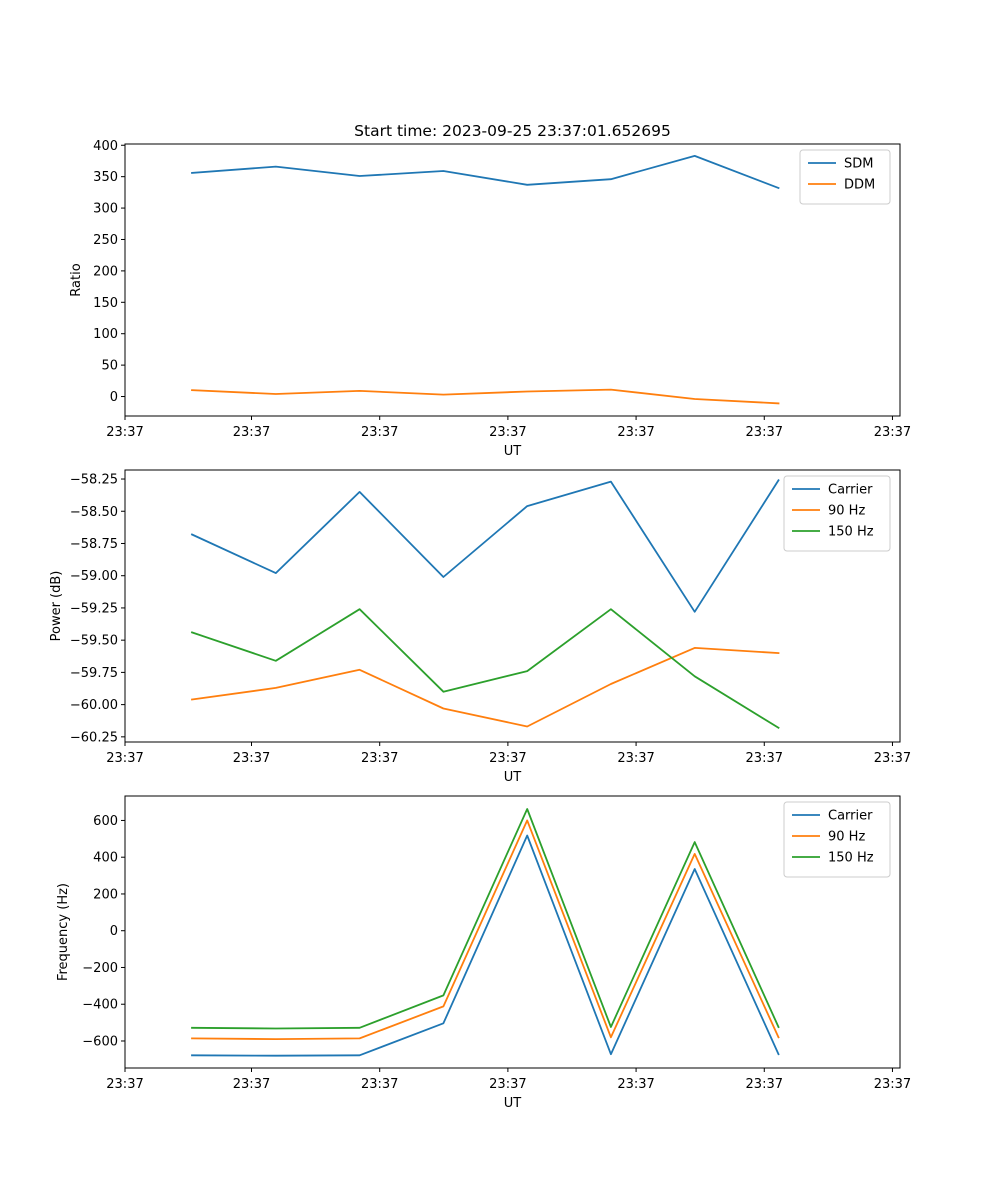  I want to click on legend-label: SDM, so click(858, 164).